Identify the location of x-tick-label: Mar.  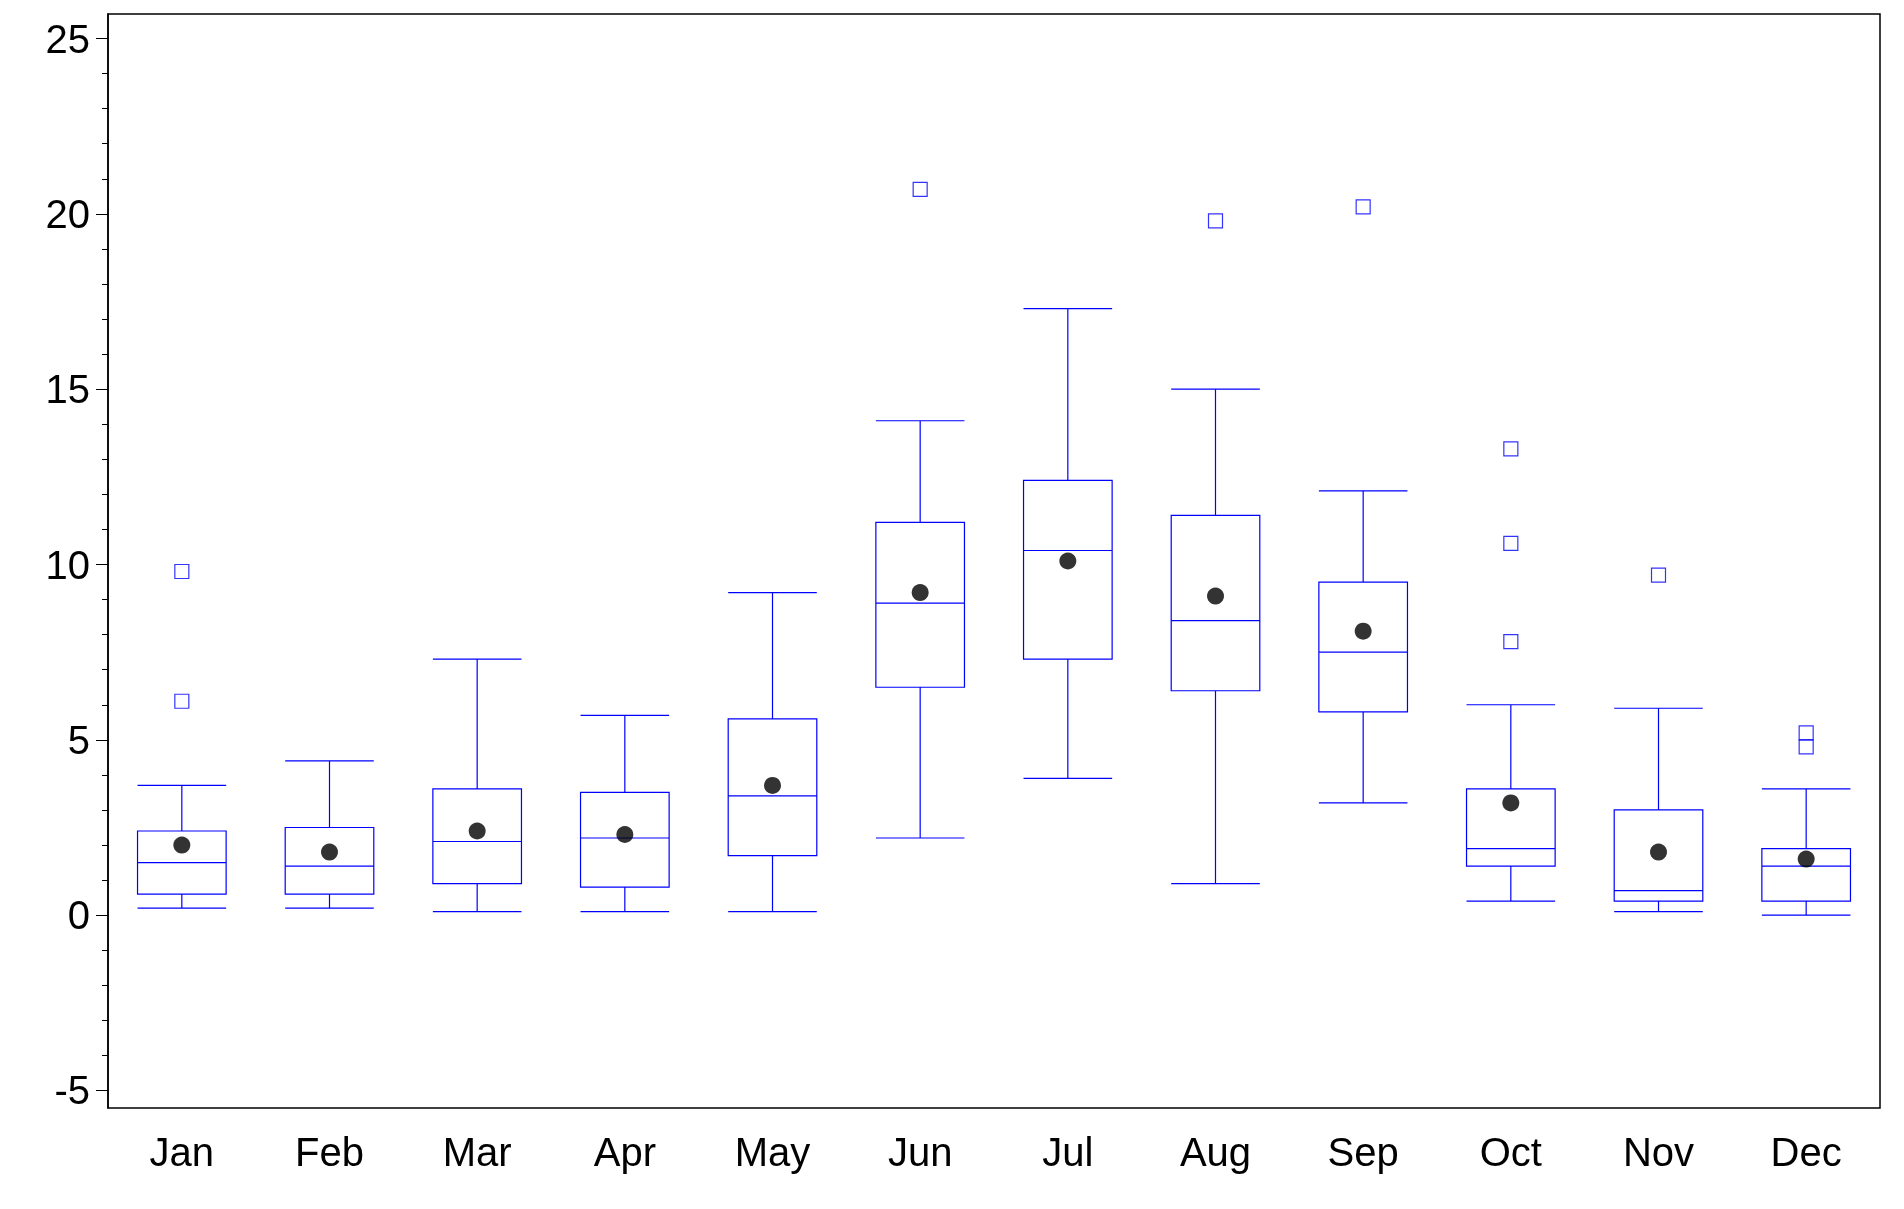
(477, 1152).